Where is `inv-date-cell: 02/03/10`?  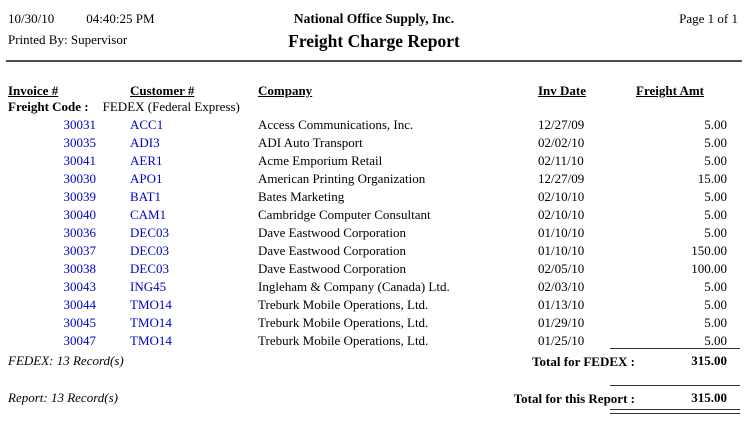 inv-date-cell: 02/03/10 is located at coordinates (561, 286).